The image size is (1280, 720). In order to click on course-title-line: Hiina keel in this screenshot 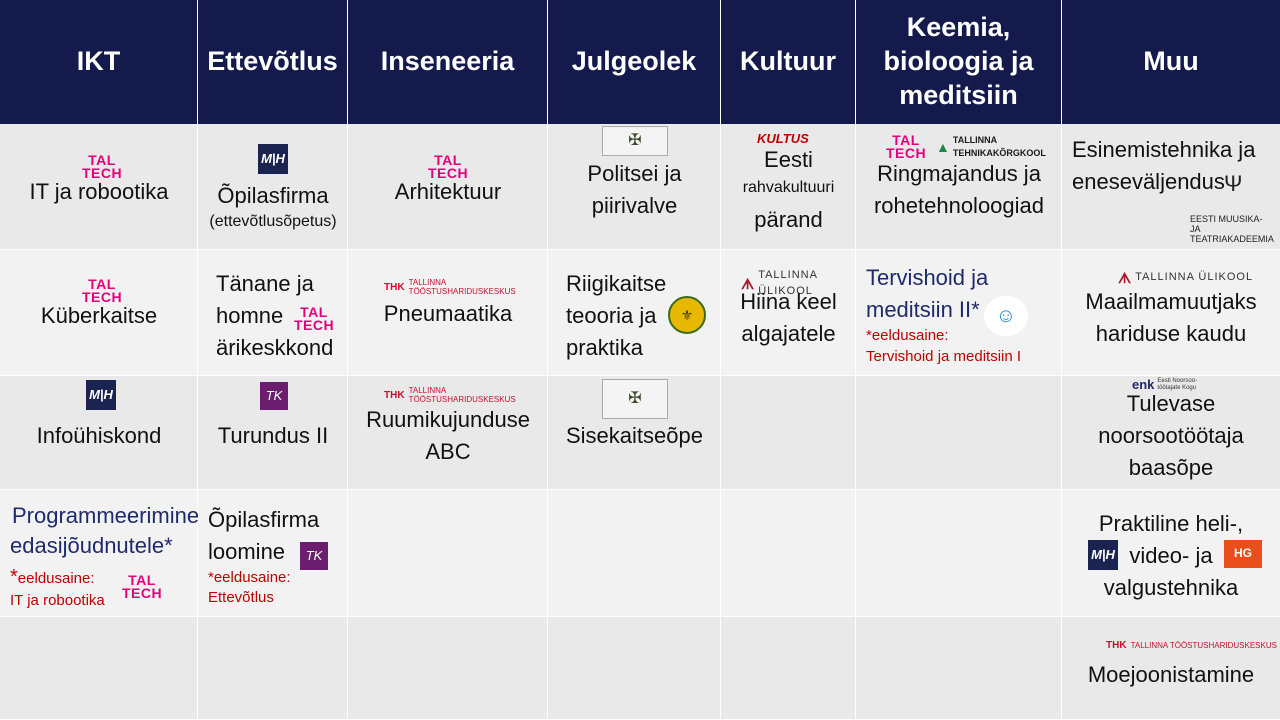, I will do `click(788, 301)`.